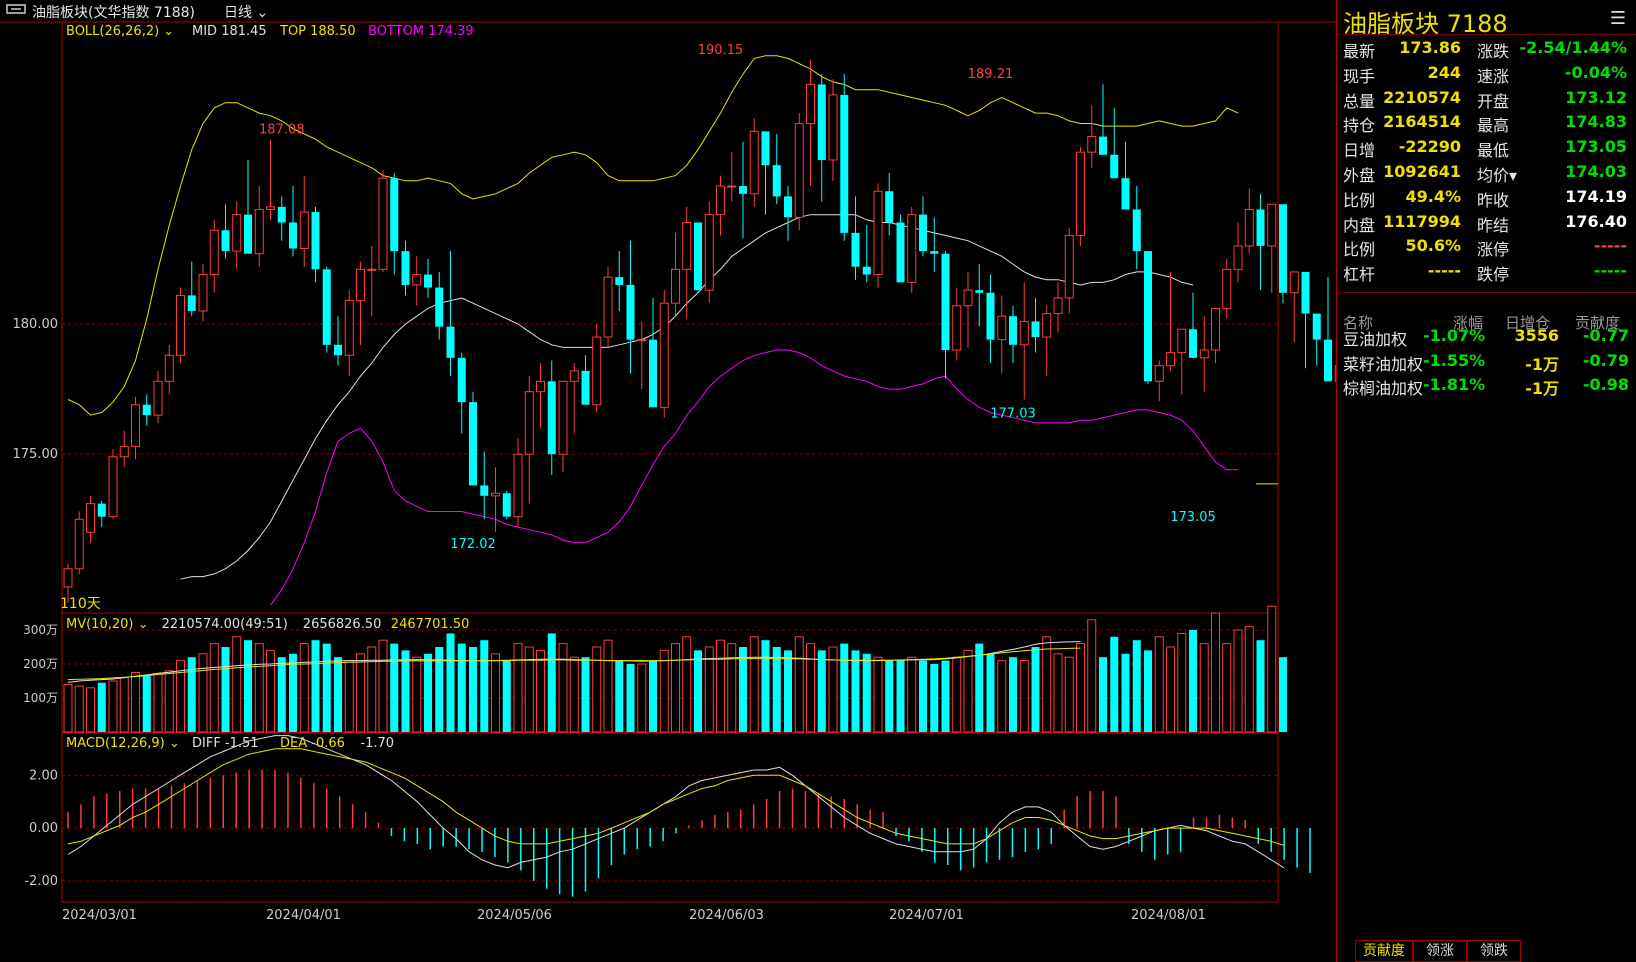  I want to click on quote-value: 49.4%, so click(1433, 196).